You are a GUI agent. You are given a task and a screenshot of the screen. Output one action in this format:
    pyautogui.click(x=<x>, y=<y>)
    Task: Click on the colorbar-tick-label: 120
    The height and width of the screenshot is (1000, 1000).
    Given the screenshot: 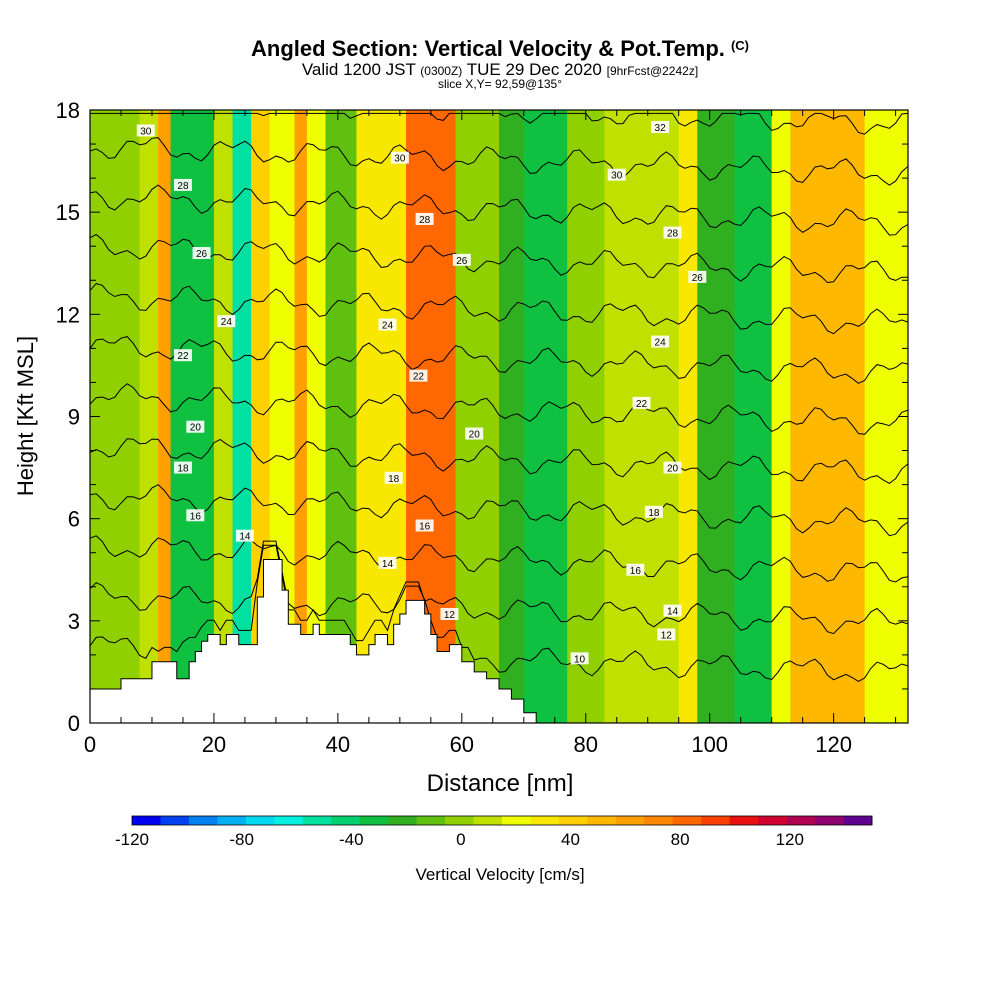 What is the action you would take?
    pyautogui.click(x=790, y=839)
    